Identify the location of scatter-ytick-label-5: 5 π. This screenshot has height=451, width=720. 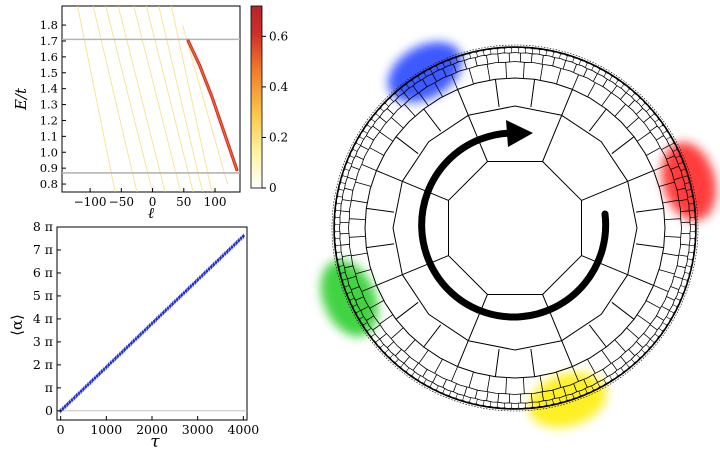
(43, 295).